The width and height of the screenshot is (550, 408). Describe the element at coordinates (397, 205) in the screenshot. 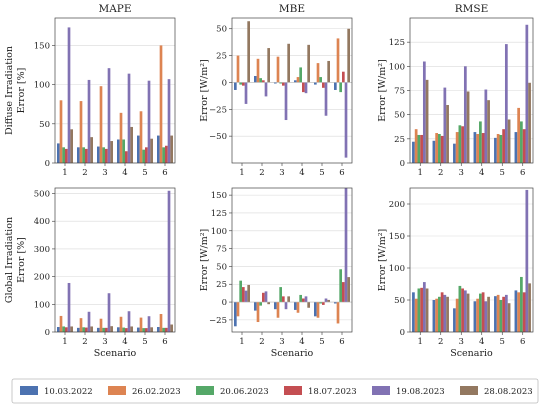

I see `y-tick-label: 200` at that location.